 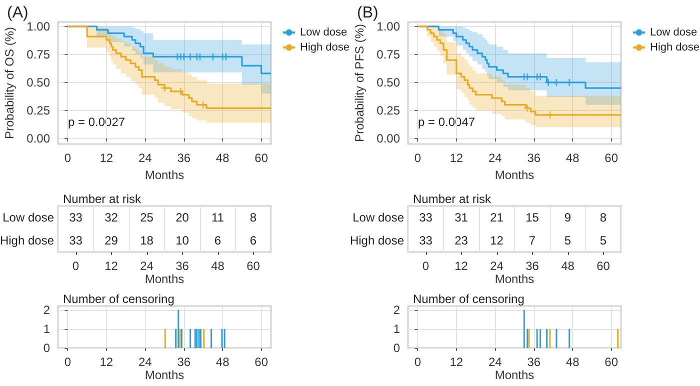 What do you see at coordinates (147, 241) in the screenshot?
I see `data-label: 18` at bounding box center [147, 241].